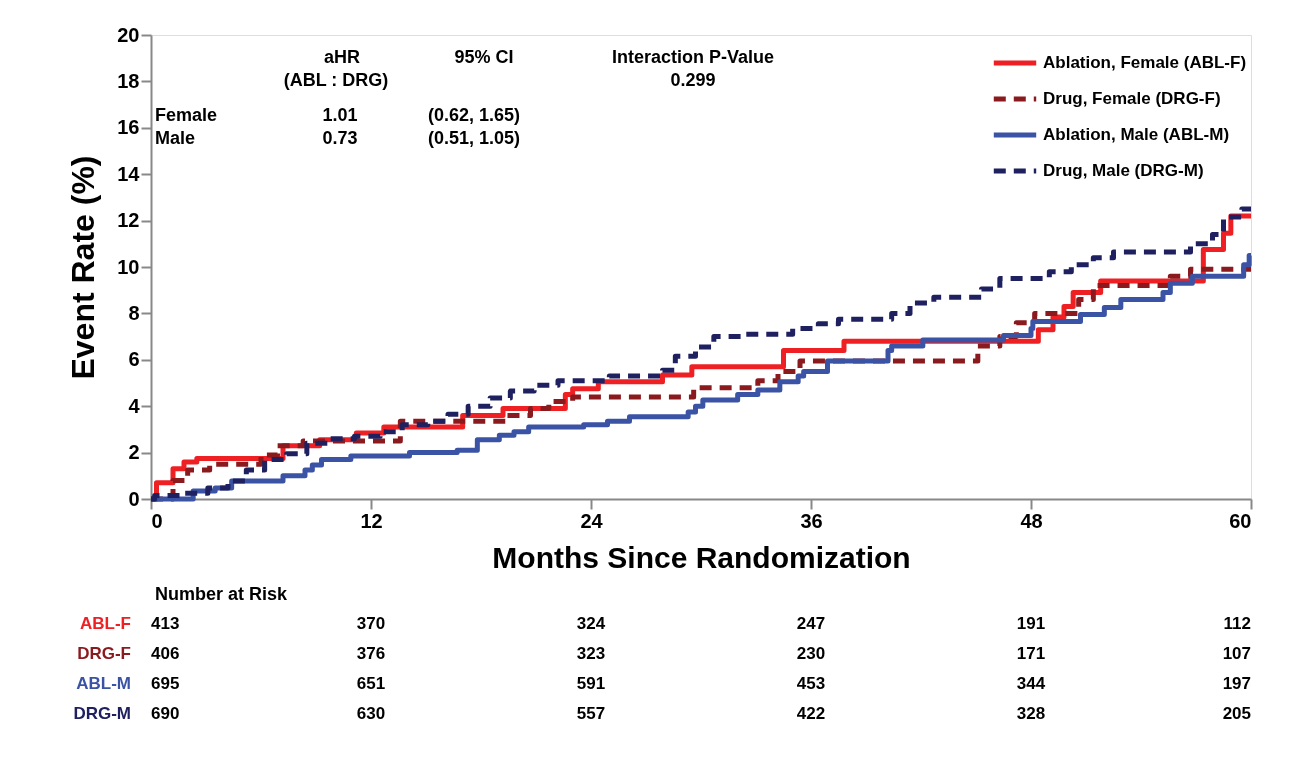 The image size is (1303, 769). What do you see at coordinates (165, 623) in the screenshot?
I see `text: 413` at bounding box center [165, 623].